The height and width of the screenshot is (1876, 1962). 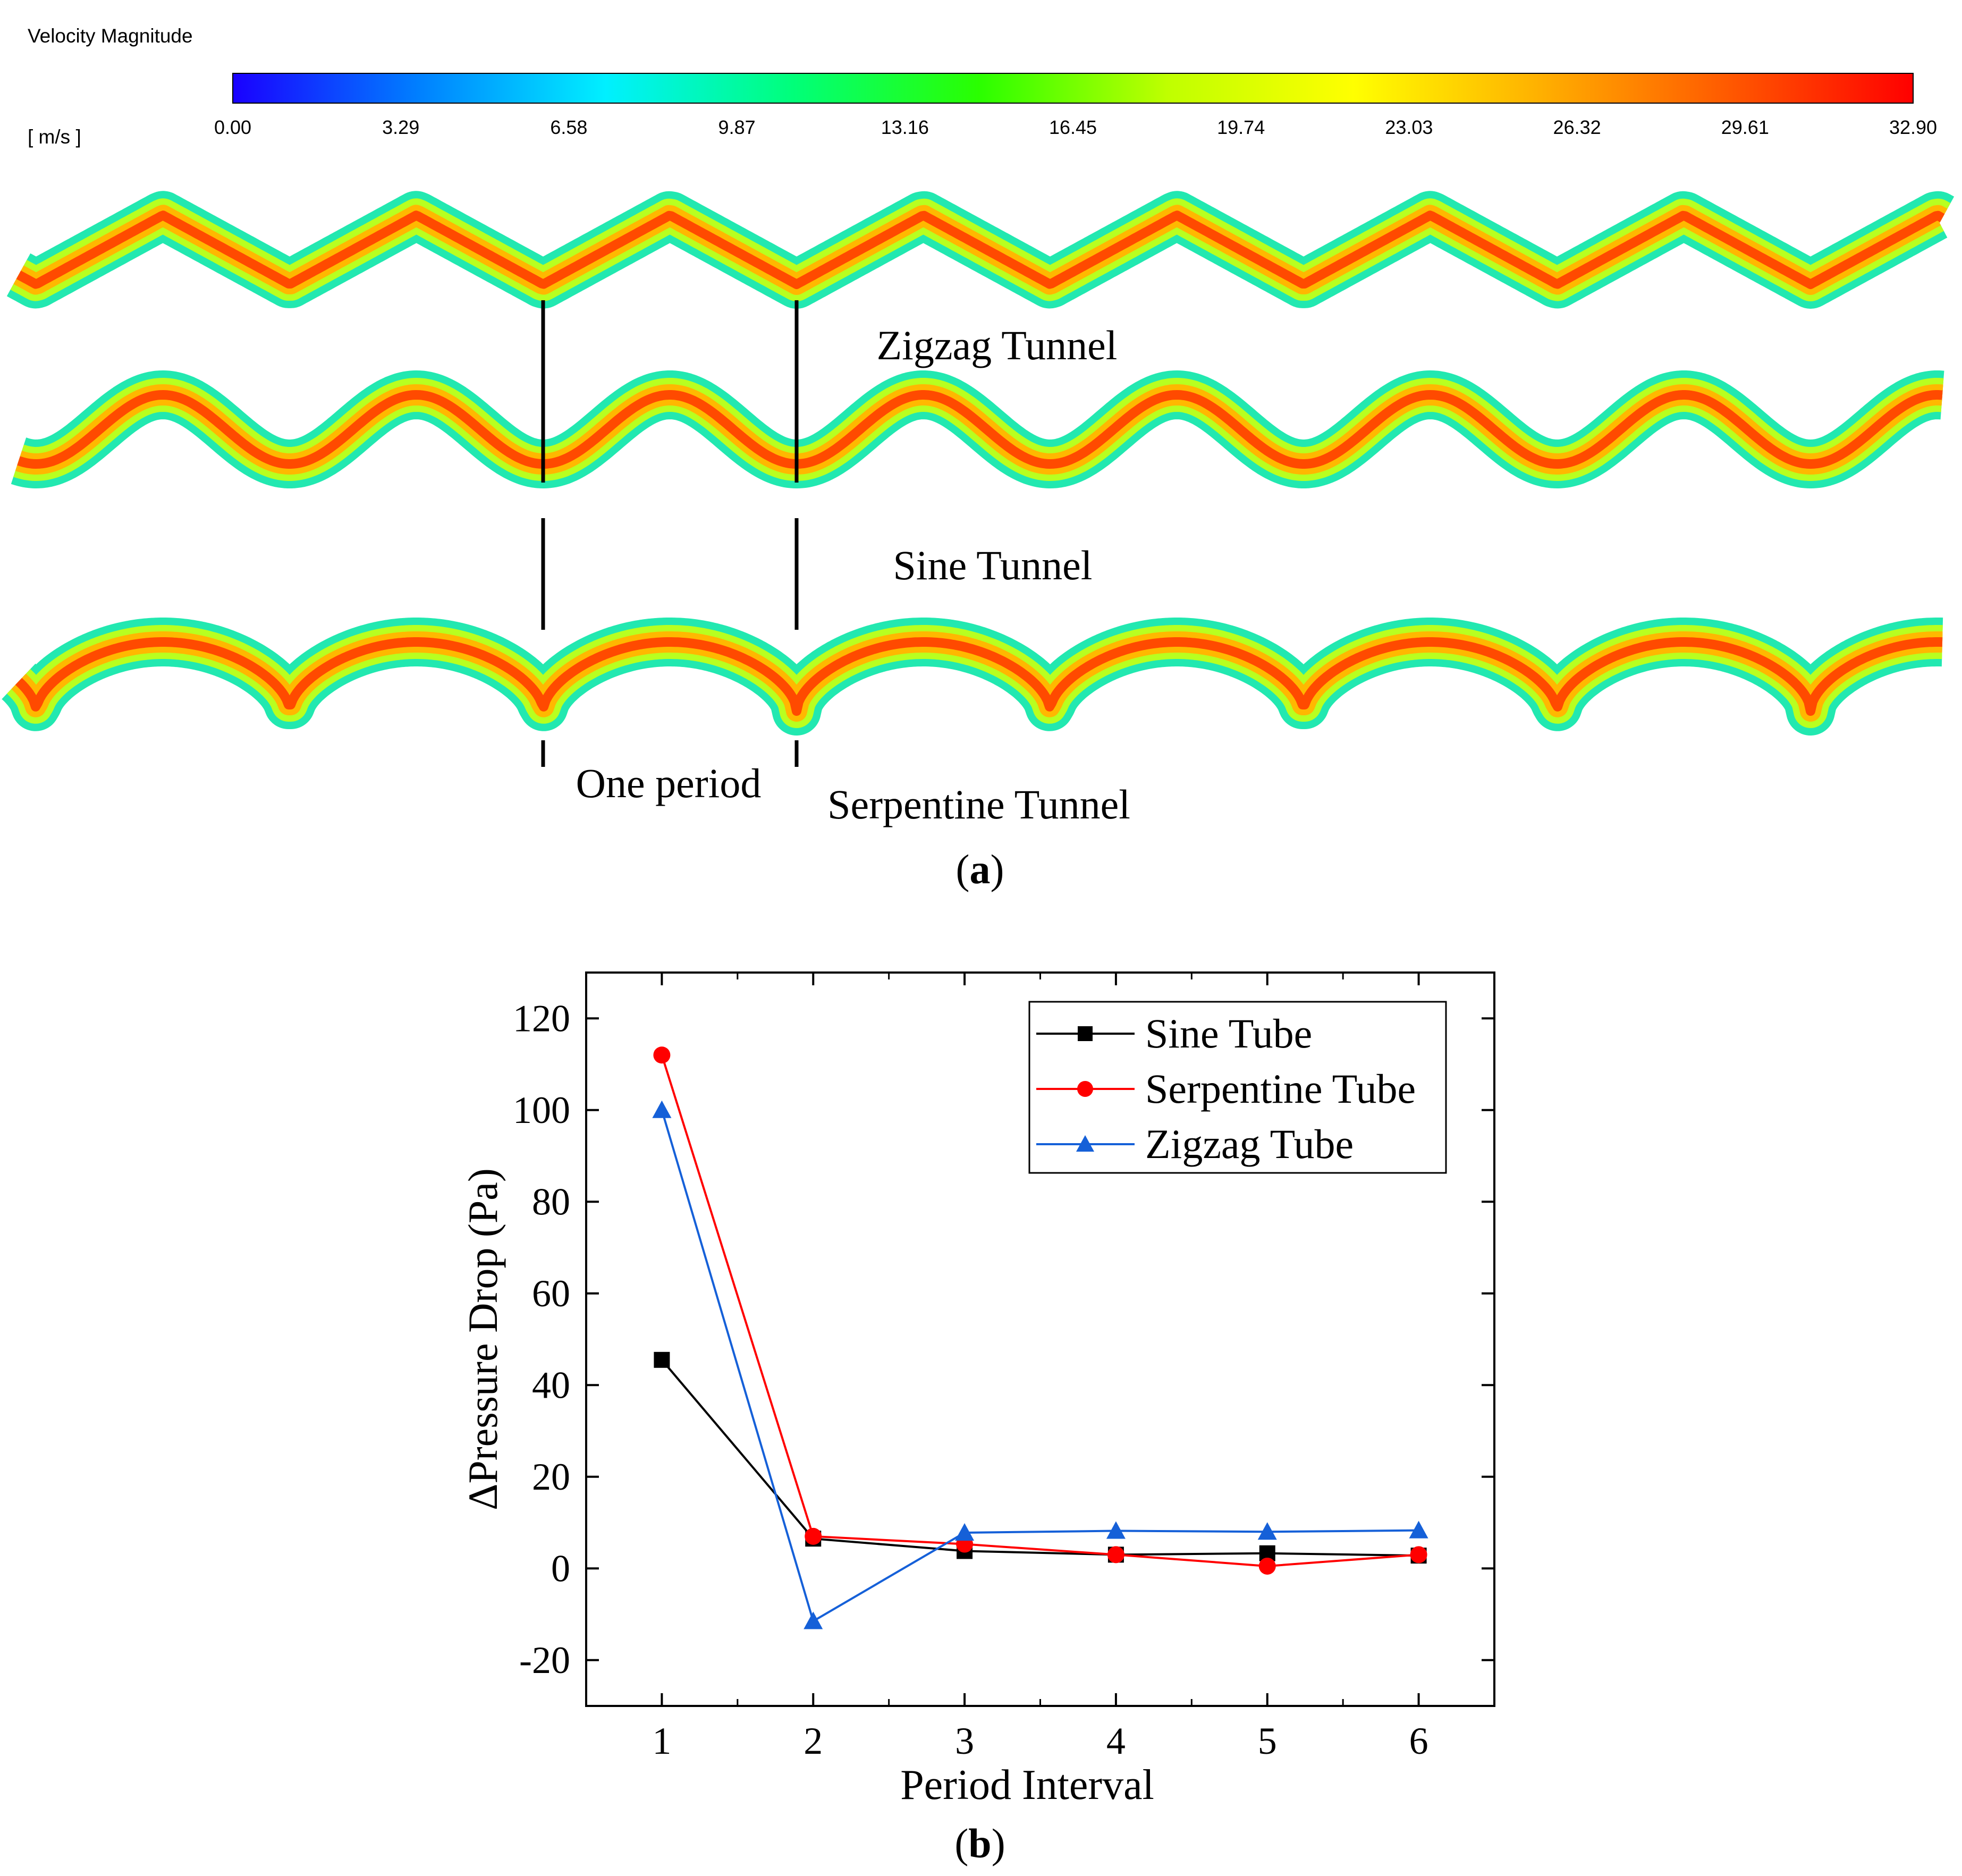 What do you see at coordinates (1745, 127) in the screenshot?
I see `colorbar-tick-label: 29.61` at bounding box center [1745, 127].